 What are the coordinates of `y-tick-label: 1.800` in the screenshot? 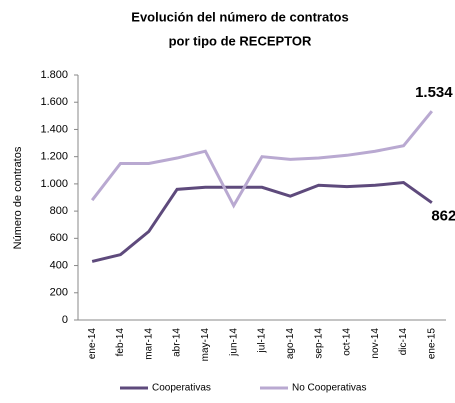 It's located at (54, 75).